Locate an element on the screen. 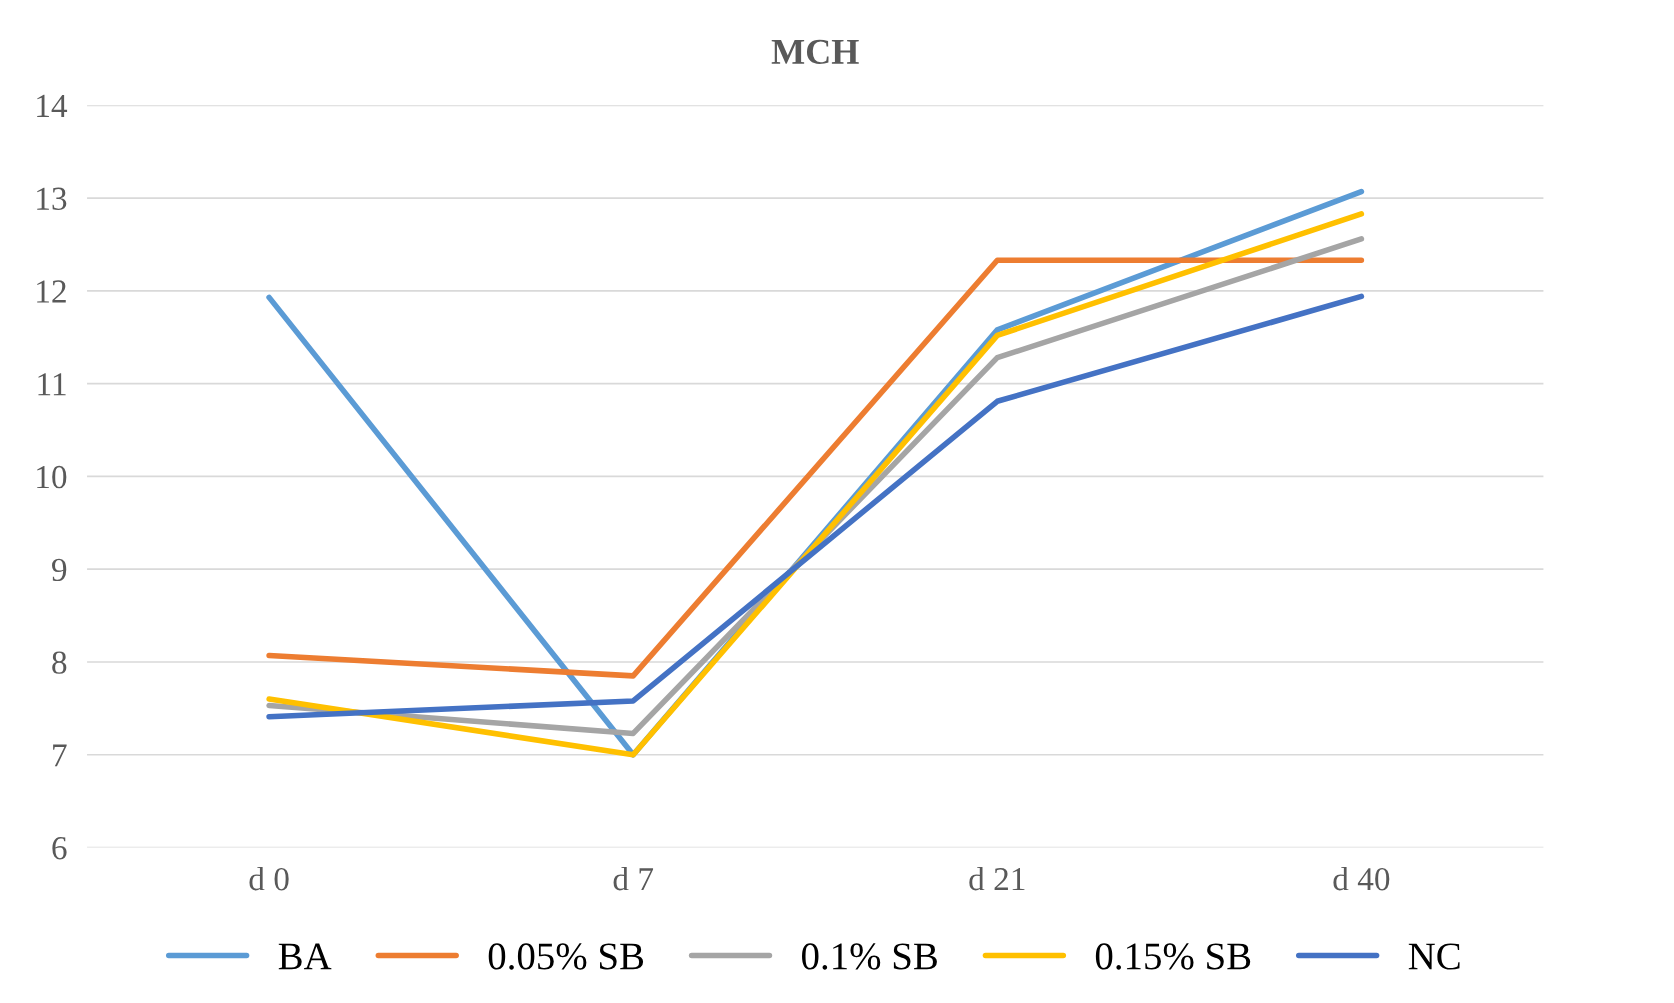 The image size is (1674, 1003). legend-label: BA is located at coordinates (305, 956).